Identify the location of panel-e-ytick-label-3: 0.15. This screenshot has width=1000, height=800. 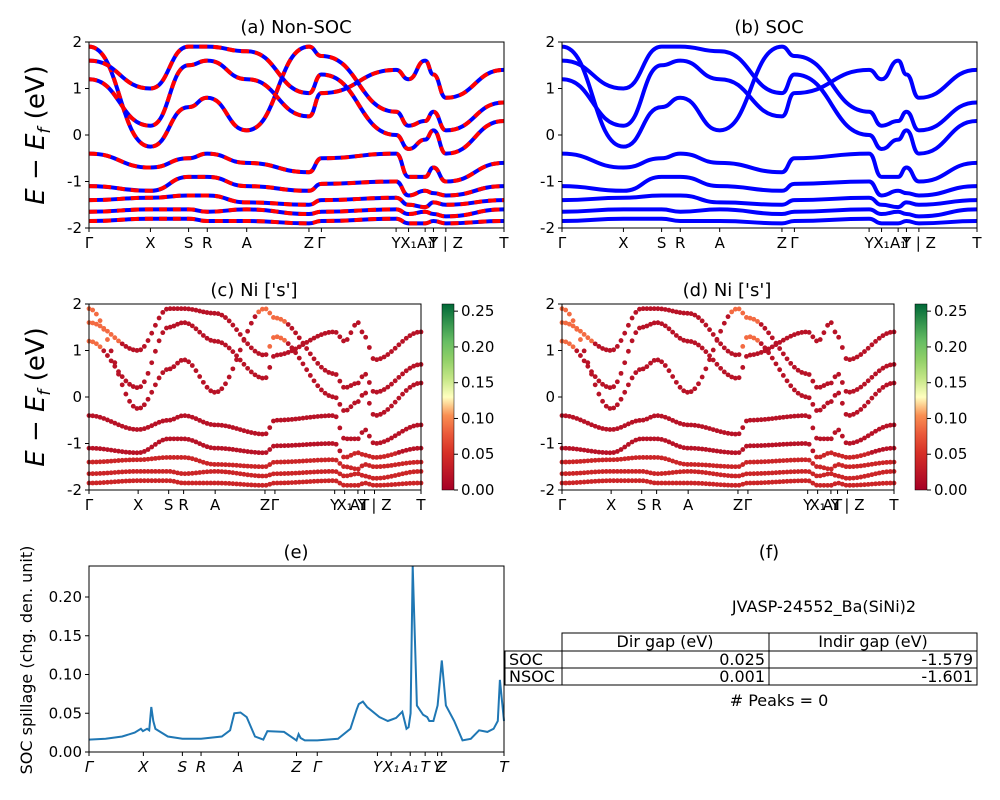
(65, 636).